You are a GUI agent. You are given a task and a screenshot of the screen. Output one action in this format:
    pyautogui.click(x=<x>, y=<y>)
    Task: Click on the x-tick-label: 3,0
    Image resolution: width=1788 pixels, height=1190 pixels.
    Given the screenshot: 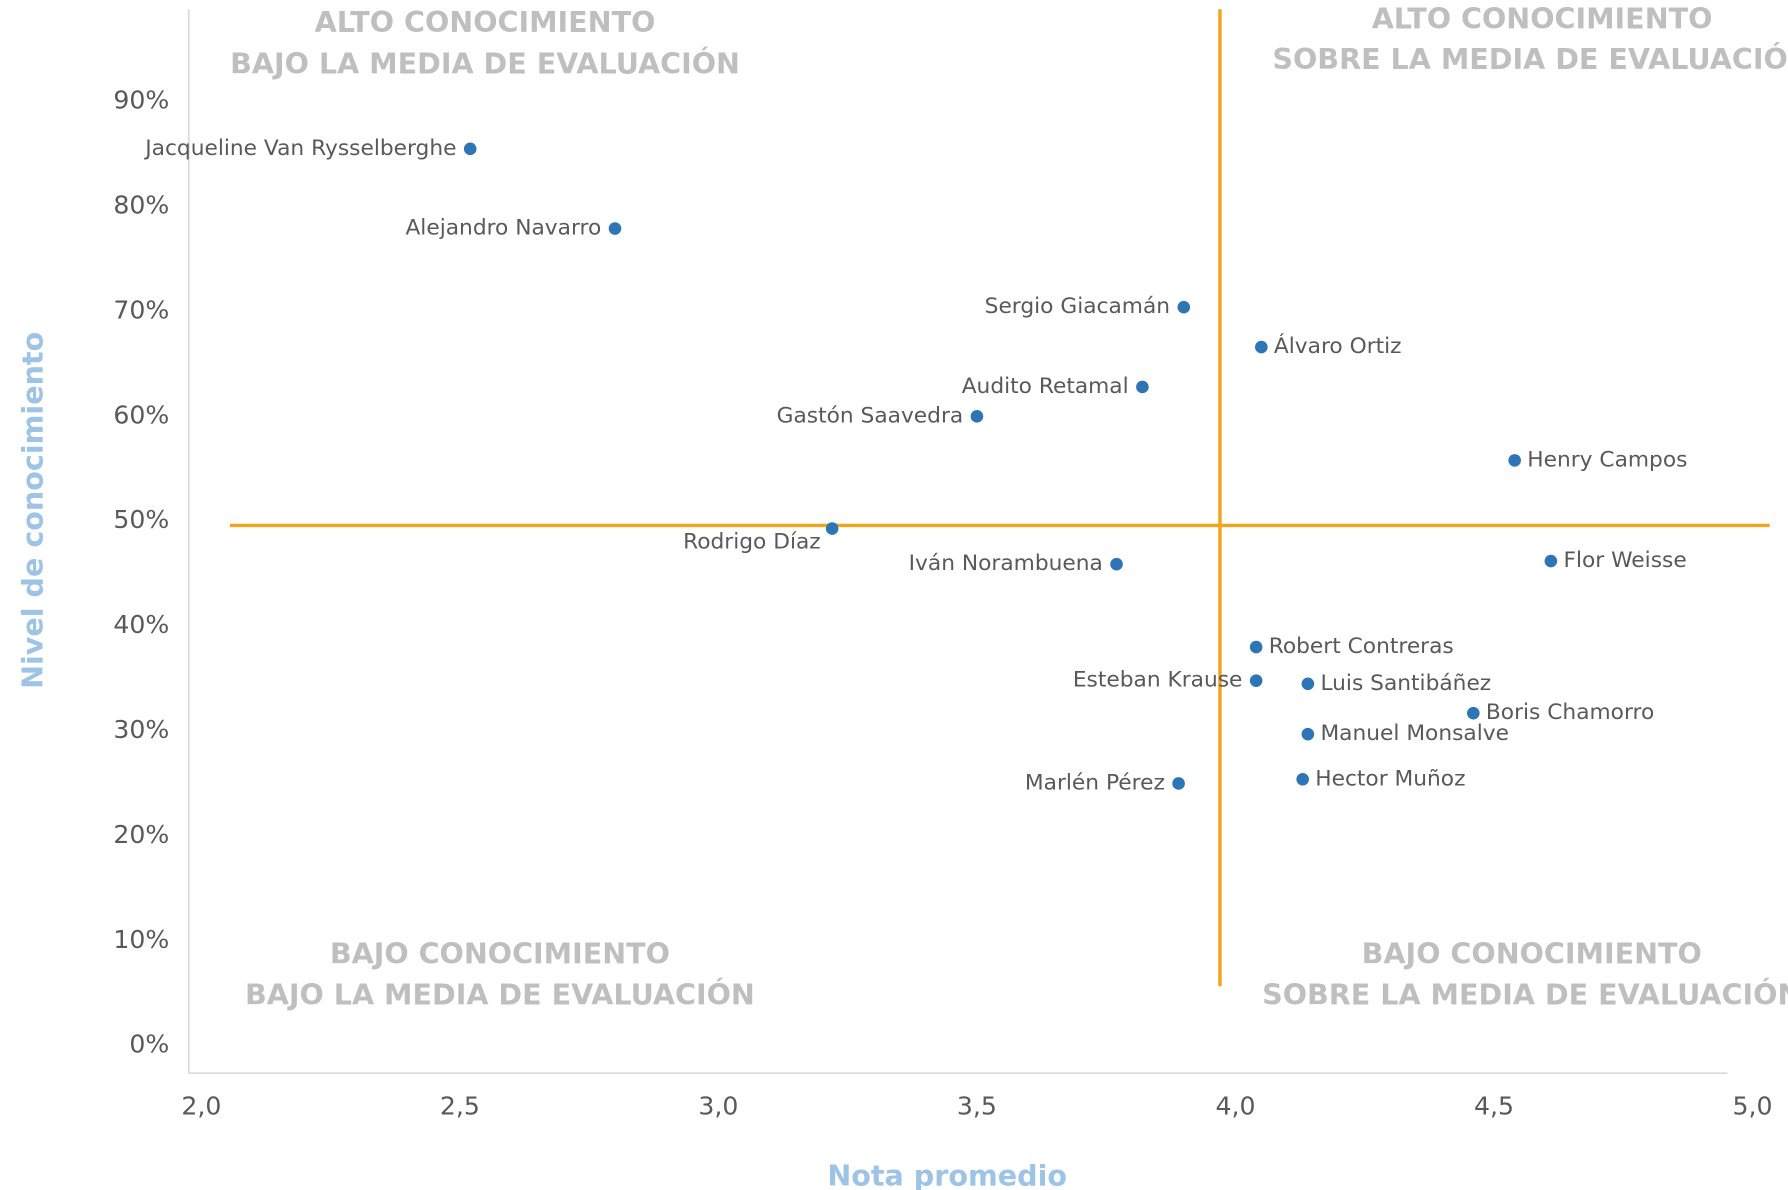 What is the action you would take?
    pyautogui.click(x=718, y=1105)
    